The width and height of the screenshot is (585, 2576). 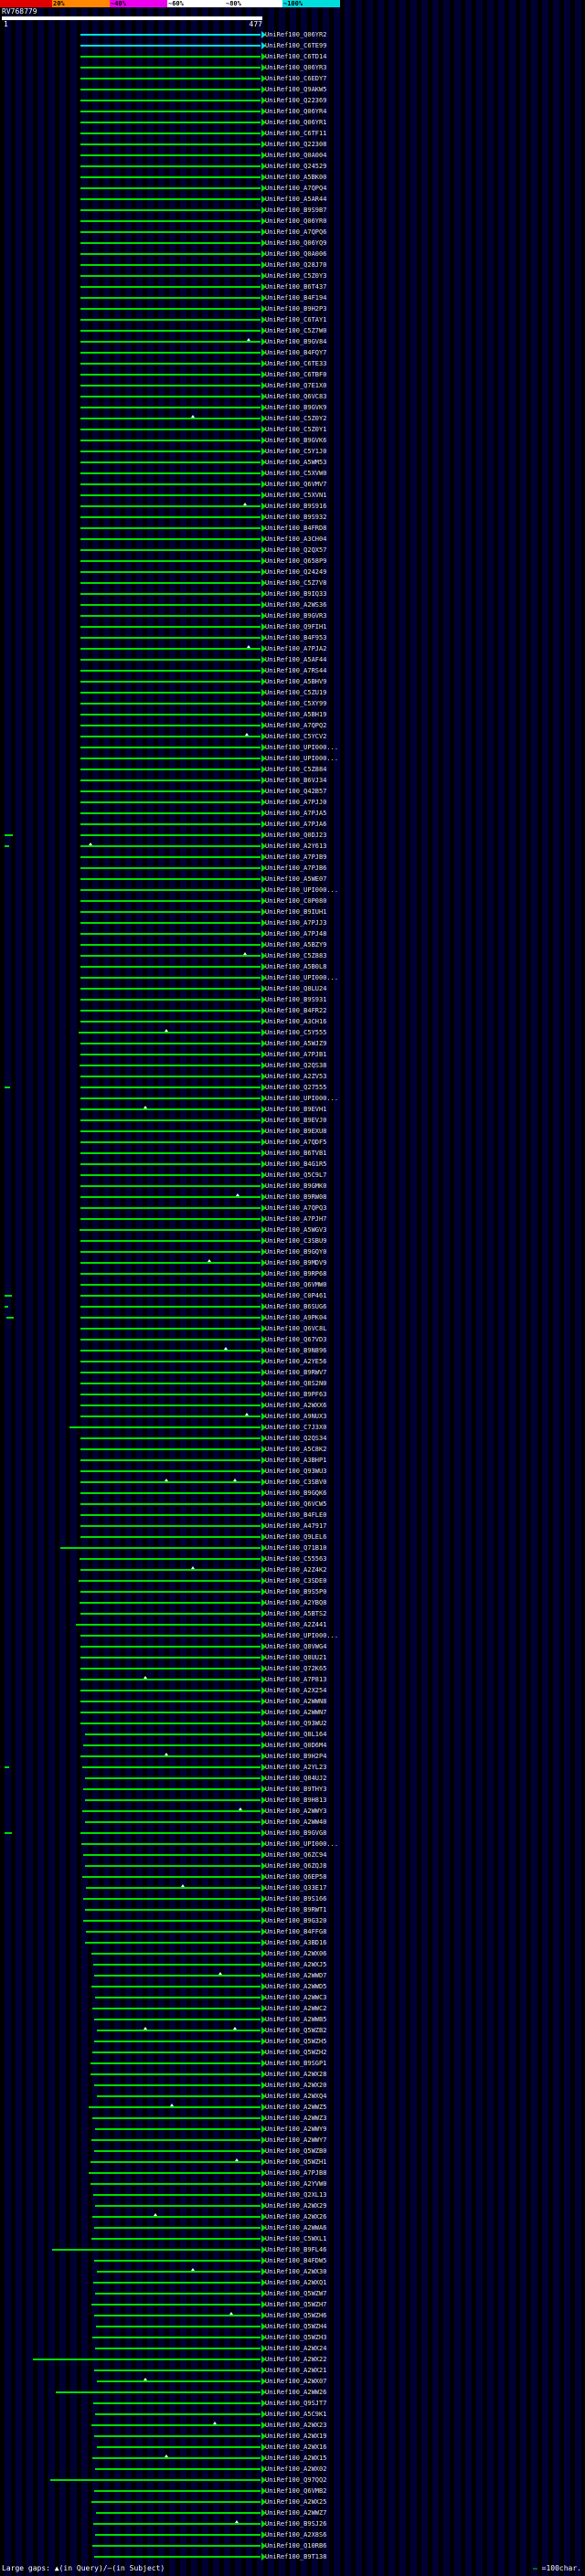 What do you see at coordinates (293, 1690) in the screenshot?
I see `hit-row: UniRef100_A2X254` at bounding box center [293, 1690].